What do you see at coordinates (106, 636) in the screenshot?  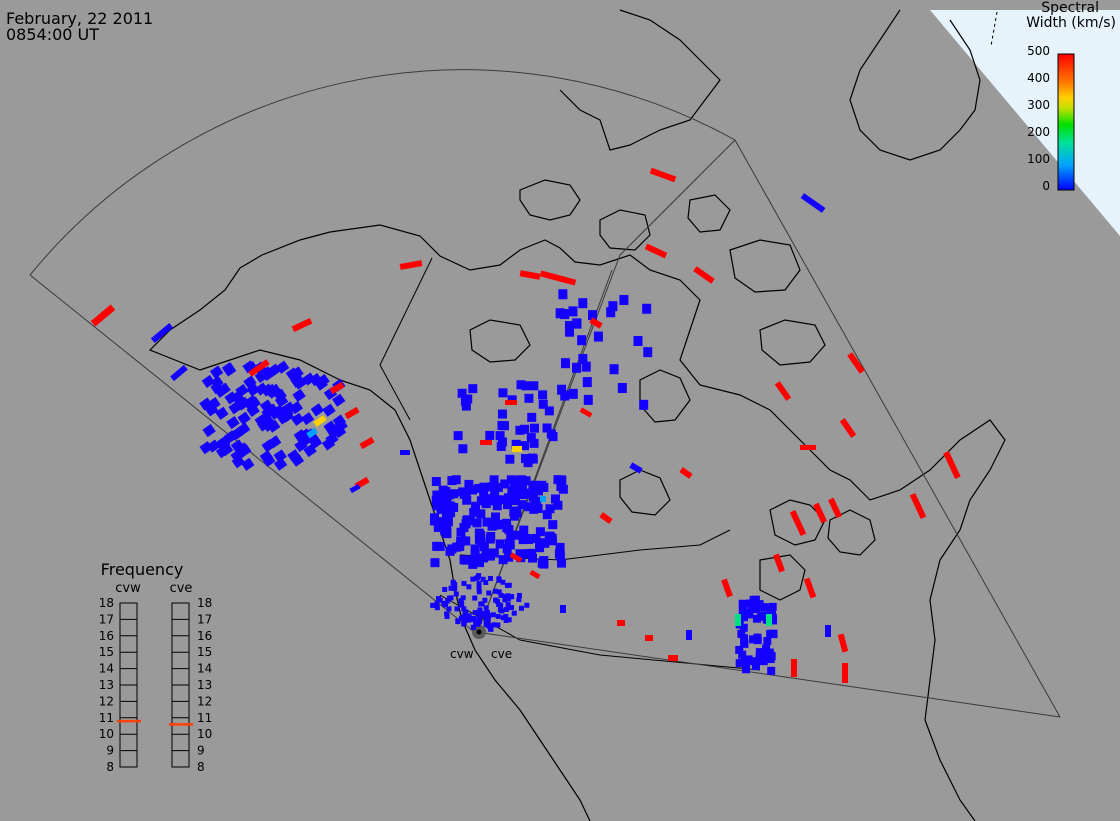 I see `frequency-scale-label: 16` at bounding box center [106, 636].